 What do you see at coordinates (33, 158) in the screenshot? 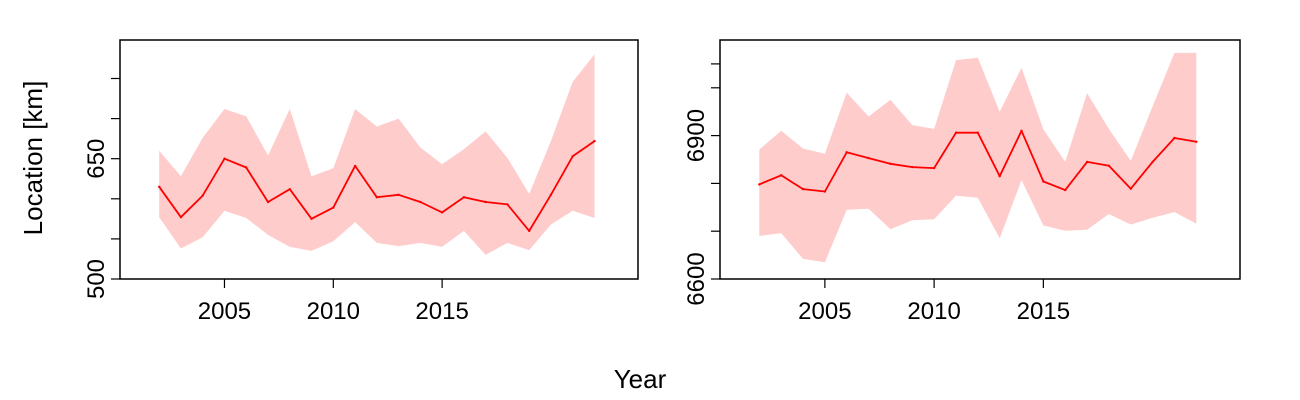
I see `y-axis-title: Location [km]` at bounding box center [33, 158].